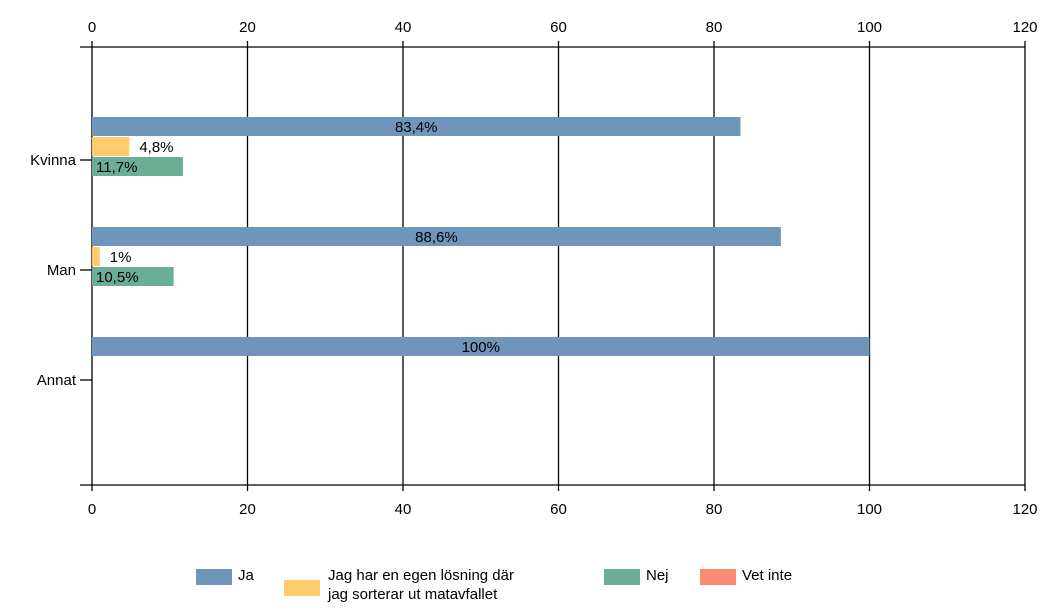 This screenshot has height=614, width=1046. What do you see at coordinates (117, 277) in the screenshot?
I see `bar-label-man-series-2: 10,5%` at bounding box center [117, 277].